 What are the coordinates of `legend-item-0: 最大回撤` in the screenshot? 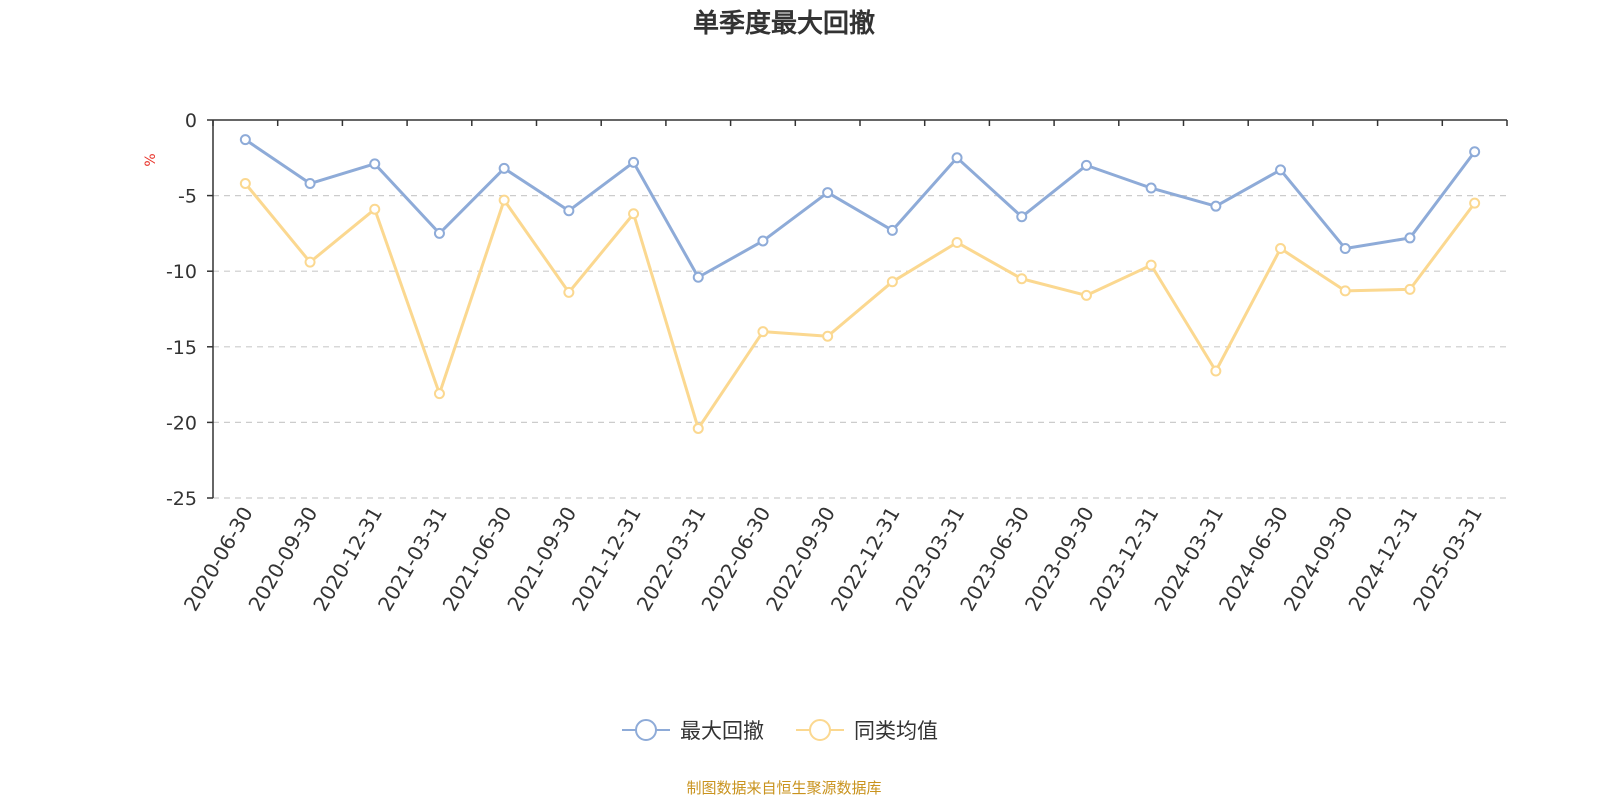 It's located at (693, 731).